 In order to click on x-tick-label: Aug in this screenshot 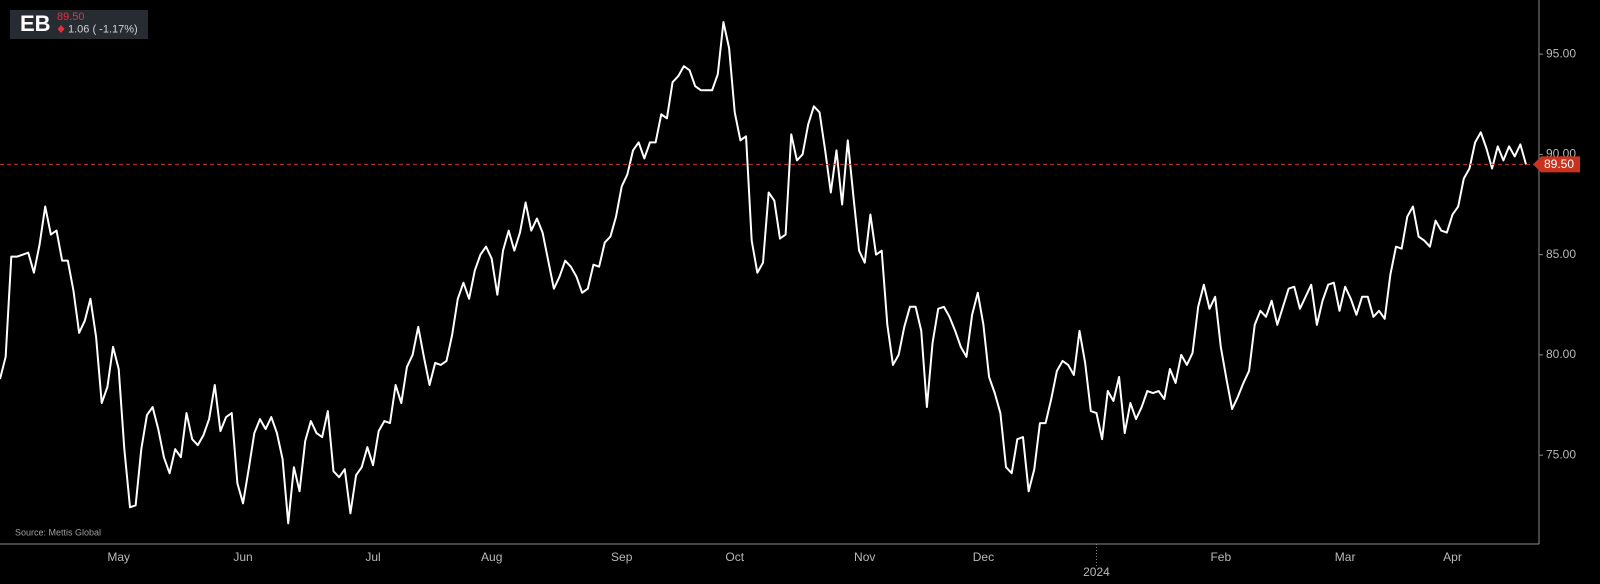, I will do `click(491, 557)`.